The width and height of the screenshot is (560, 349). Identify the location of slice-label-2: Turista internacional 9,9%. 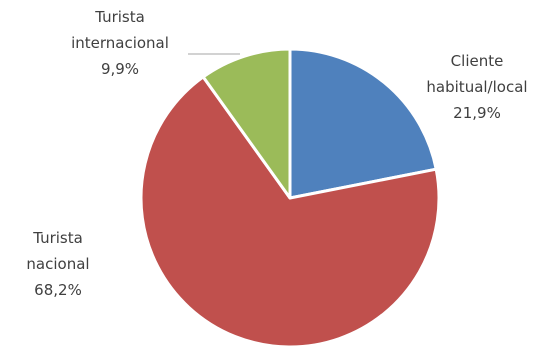
(120, 43).